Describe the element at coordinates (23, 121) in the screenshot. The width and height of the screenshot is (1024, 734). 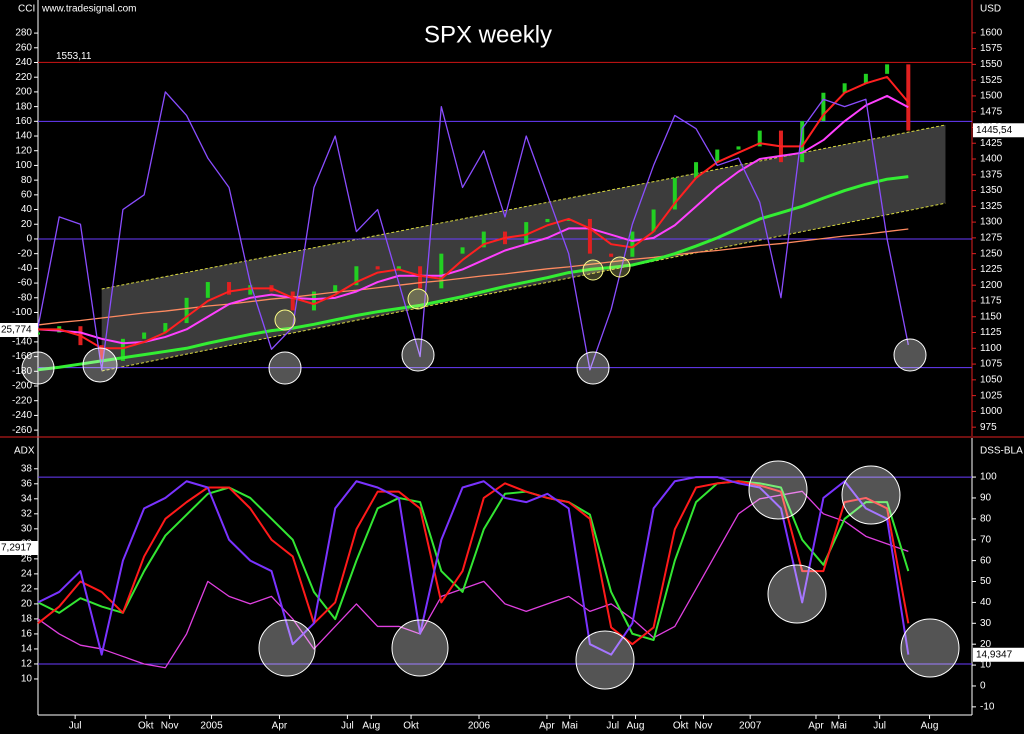
I see `y-tick-label: 160` at that location.